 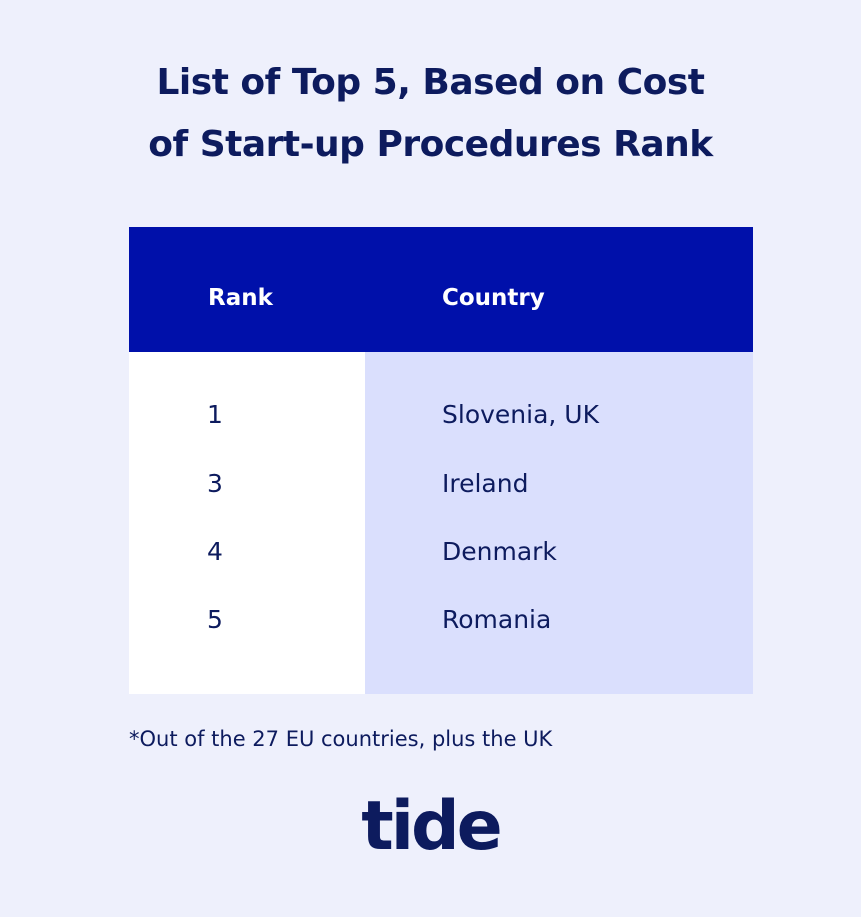 I want to click on table-header: Rank Country, so click(x=441, y=289).